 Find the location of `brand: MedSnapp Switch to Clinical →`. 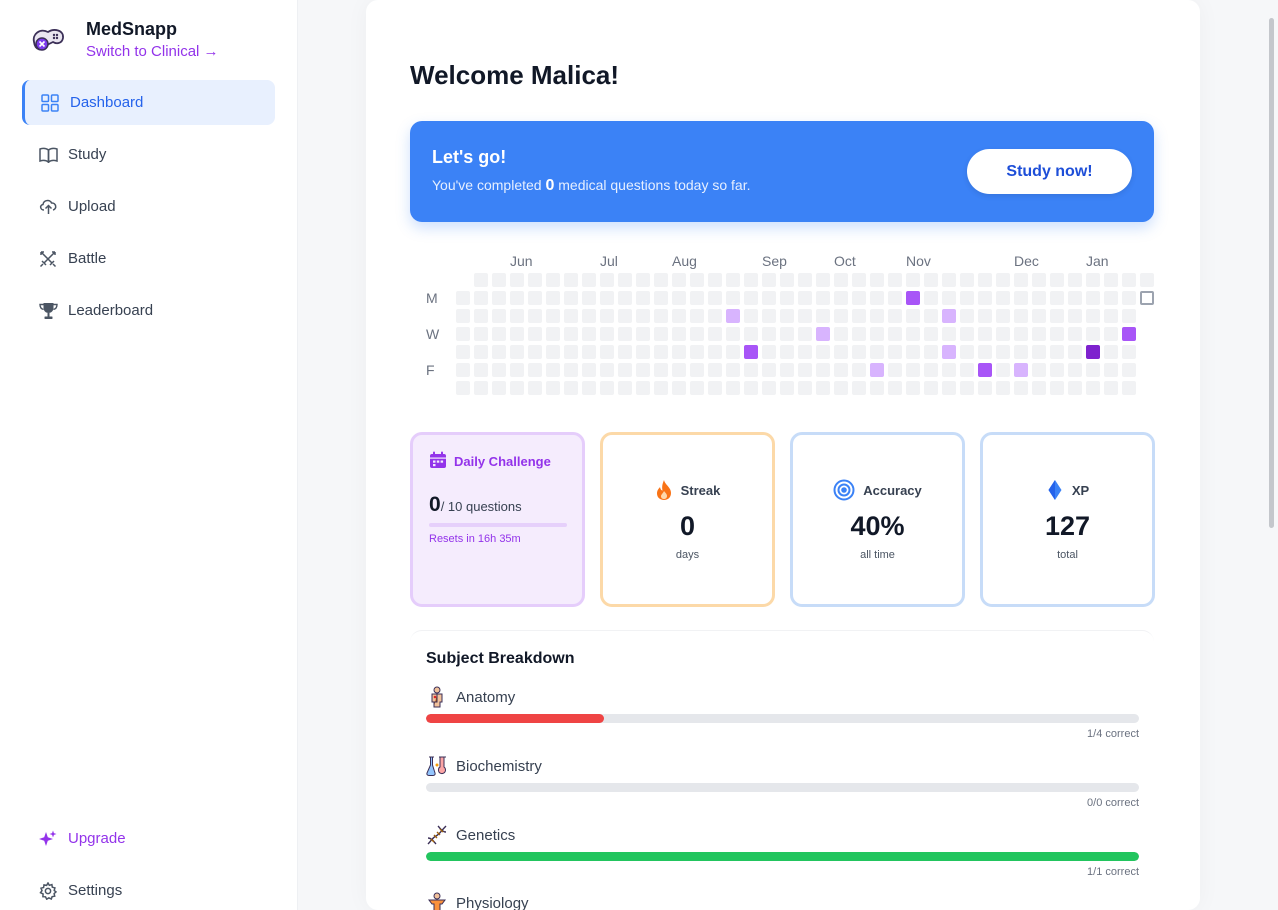

brand: MedSnapp Switch to Clinical → is located at coordinates (123, 39).